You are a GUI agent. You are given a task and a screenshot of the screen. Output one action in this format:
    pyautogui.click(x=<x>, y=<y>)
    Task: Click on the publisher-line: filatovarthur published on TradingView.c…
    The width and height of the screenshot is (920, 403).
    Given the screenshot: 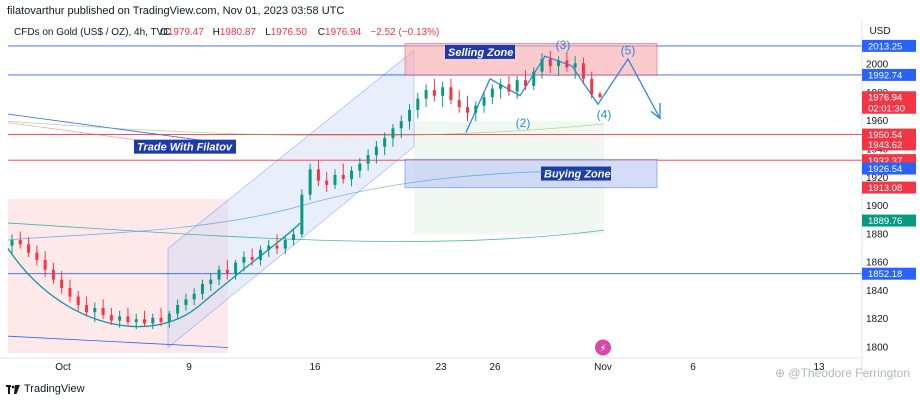 What is the action you would take?
    pyautogui.click(x=176, y=11)
    